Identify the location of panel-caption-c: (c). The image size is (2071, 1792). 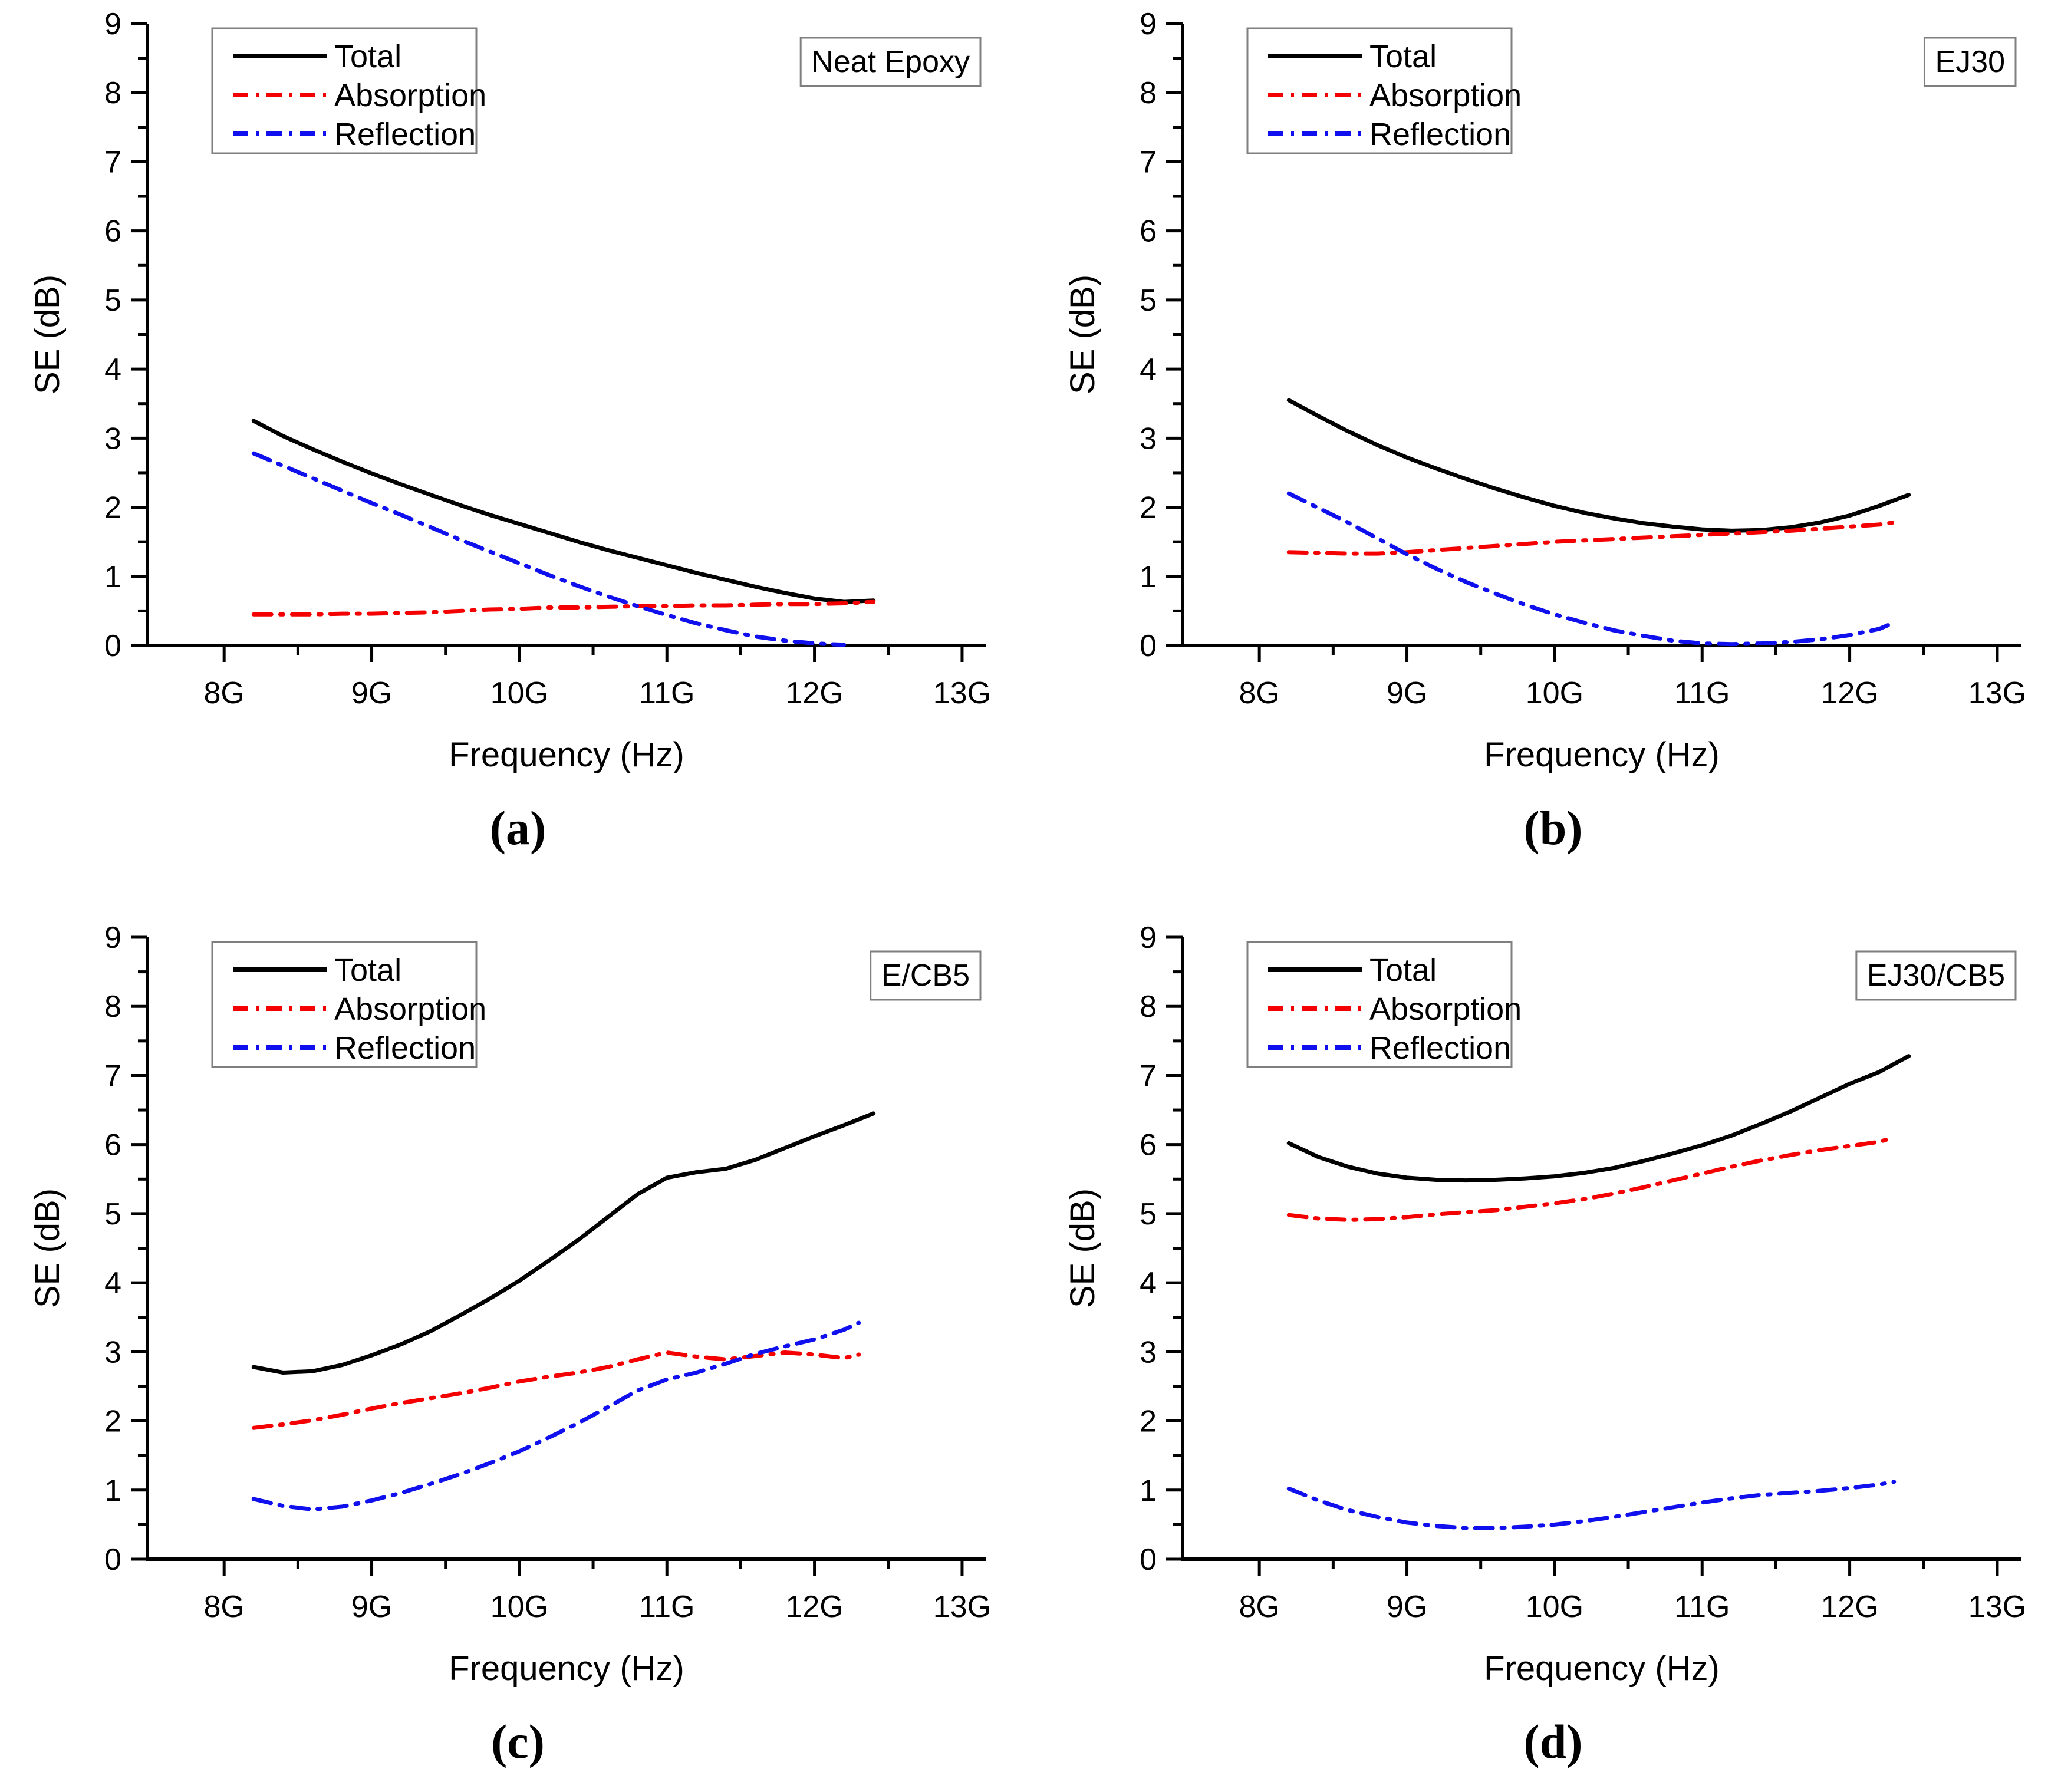
(518, 1742).